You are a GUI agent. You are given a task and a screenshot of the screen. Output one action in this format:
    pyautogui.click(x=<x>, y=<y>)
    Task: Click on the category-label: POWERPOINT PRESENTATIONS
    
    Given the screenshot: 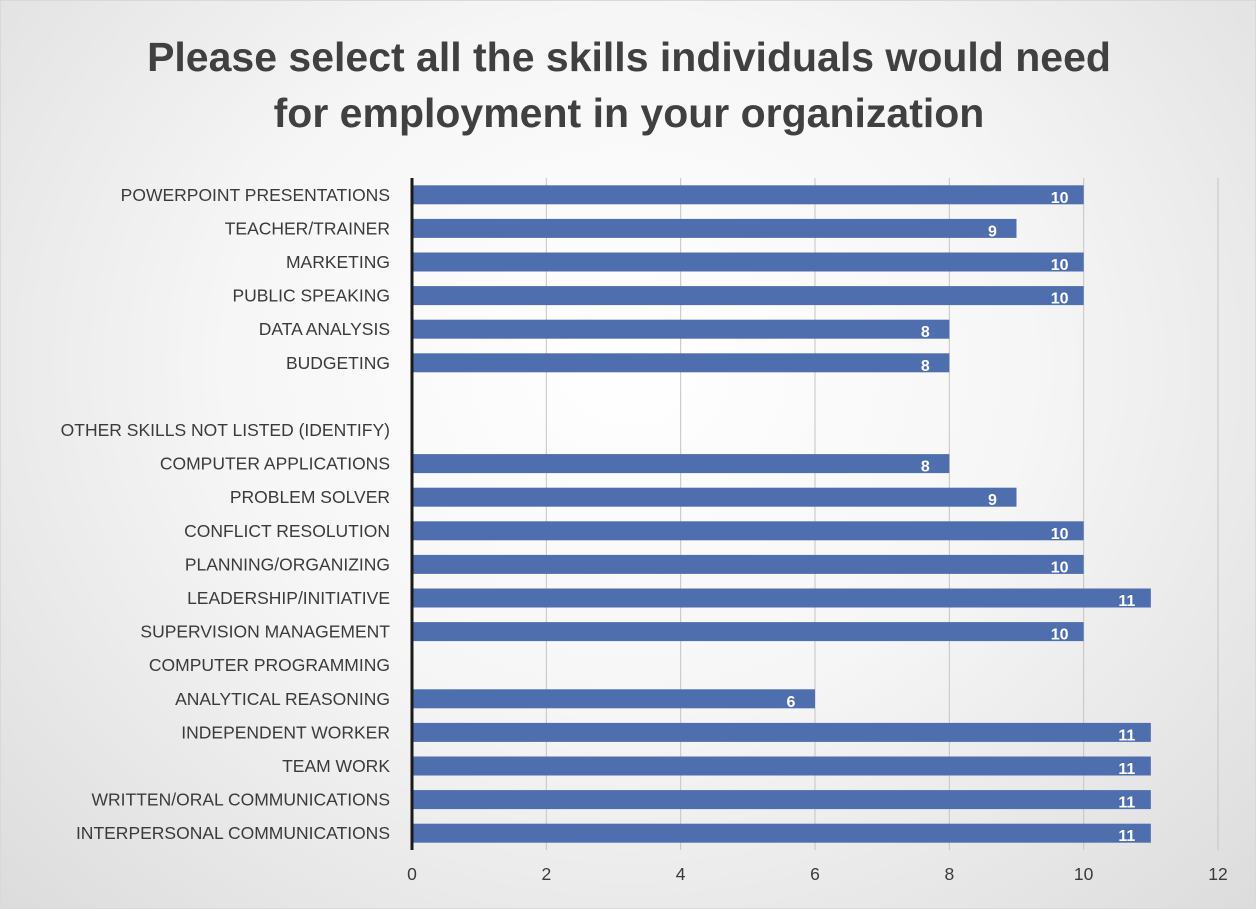 What is the action you would take?
    pyautogui.click(x=255, y=195)
    